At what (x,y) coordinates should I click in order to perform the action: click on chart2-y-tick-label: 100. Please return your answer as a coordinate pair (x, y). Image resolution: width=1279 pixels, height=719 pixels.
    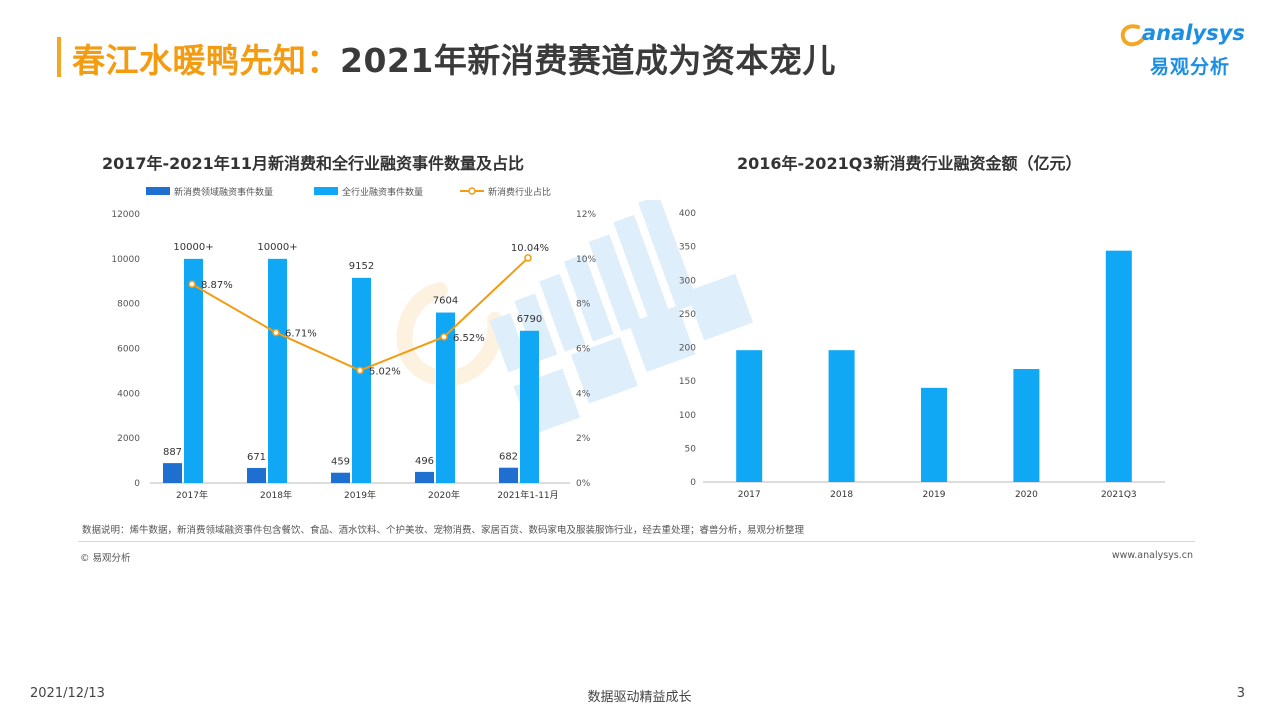
    Looking at the image, I should click on (687, 416).